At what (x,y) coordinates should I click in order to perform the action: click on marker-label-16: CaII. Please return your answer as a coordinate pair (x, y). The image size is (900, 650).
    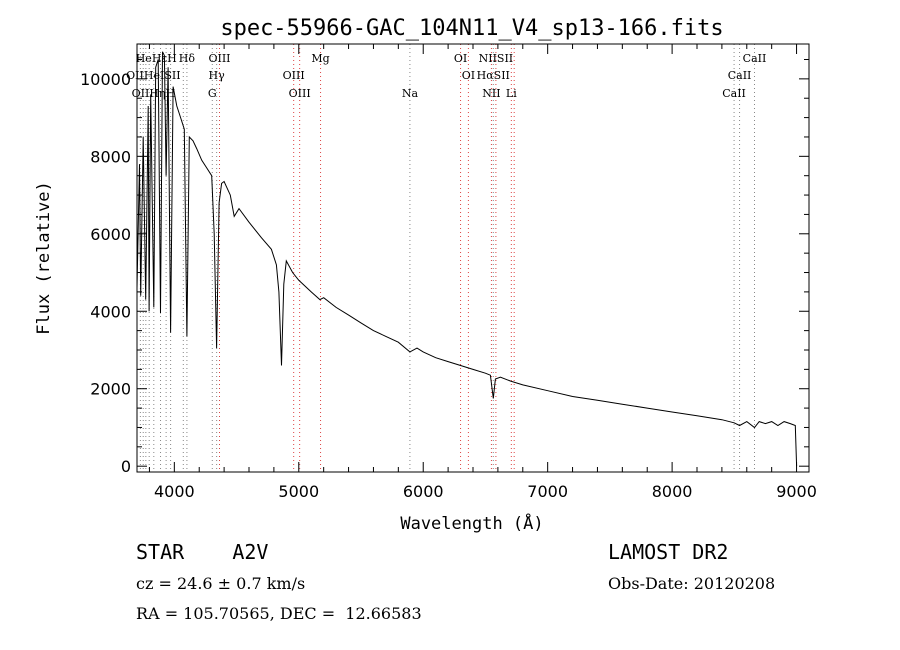
    Looking at the image, I should click on (734, 93).